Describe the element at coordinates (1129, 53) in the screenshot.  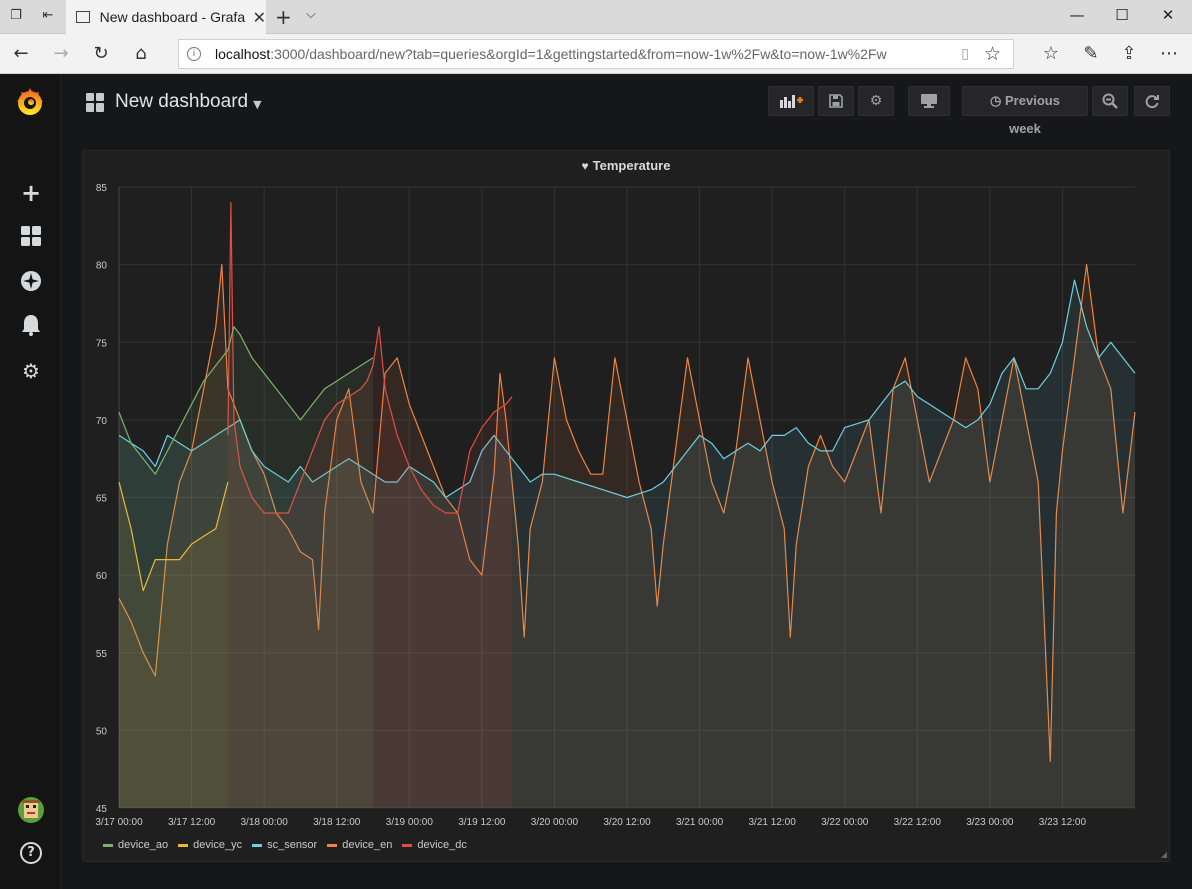
I see `share-icon: ⇪` at that location.